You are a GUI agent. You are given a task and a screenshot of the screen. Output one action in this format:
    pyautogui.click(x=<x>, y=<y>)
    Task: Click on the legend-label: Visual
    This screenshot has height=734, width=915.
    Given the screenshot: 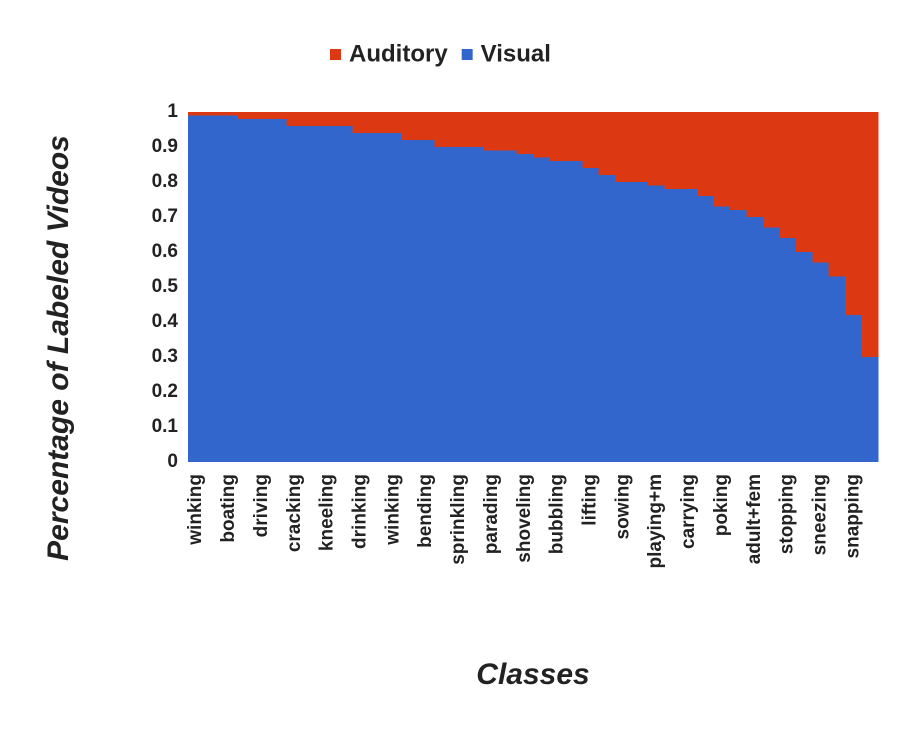 What is the action you would take?
    pyautogui.click(x=516, y=53)
    